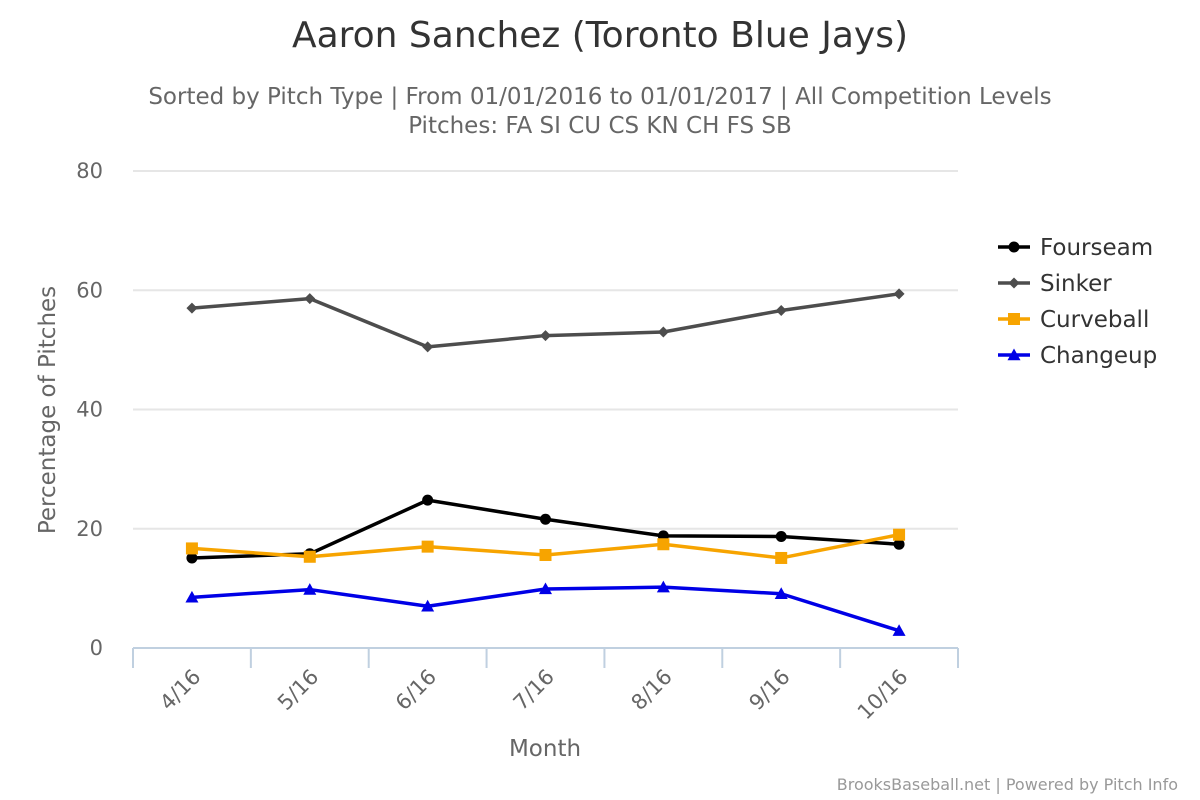 This screenshot has height=800, width=1200. I want to click on legend-item-changeup: Changeup, so click(1077, 356).